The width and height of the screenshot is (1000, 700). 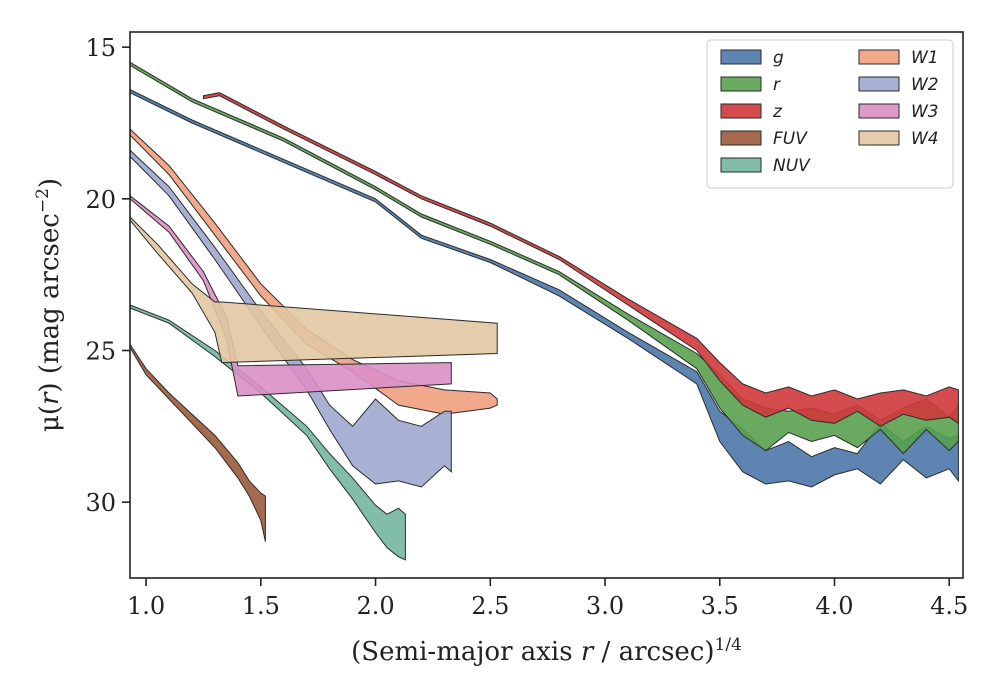 I want to click on legend-swatch-r, so click(x=741, y=84).